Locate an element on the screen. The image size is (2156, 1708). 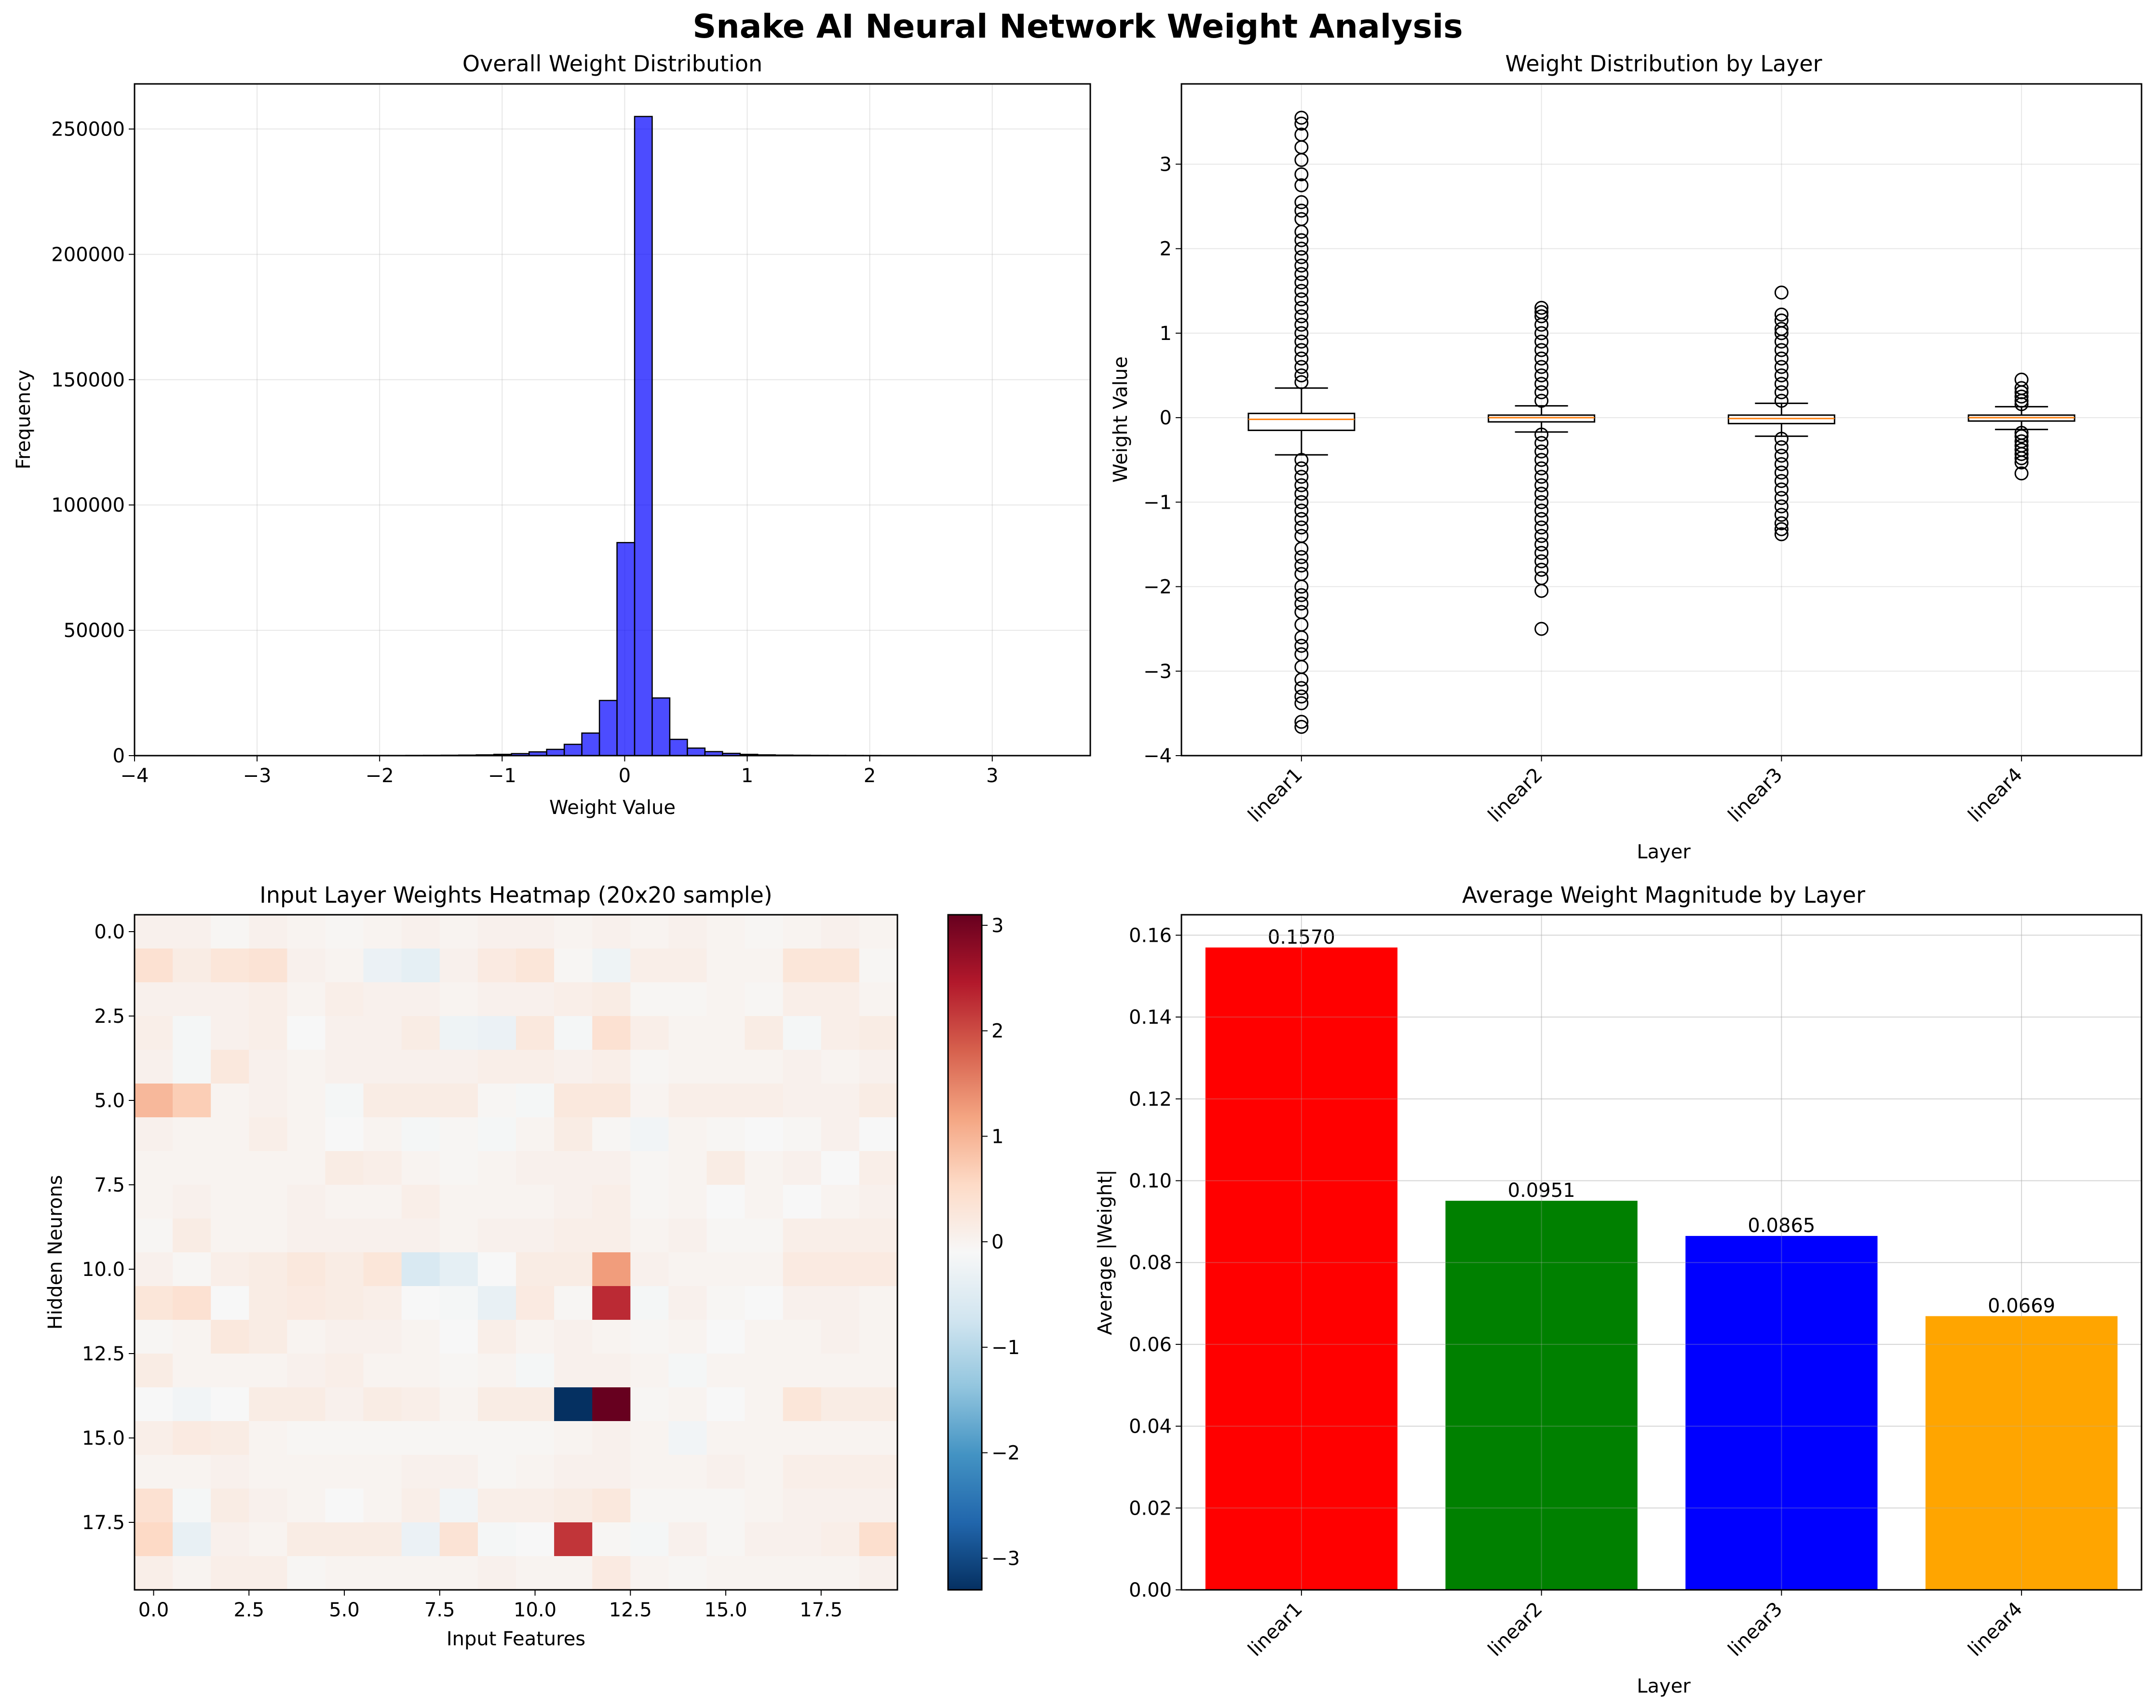
colorbar-tick-label: −3 is located at coordinates (1006, 1558).